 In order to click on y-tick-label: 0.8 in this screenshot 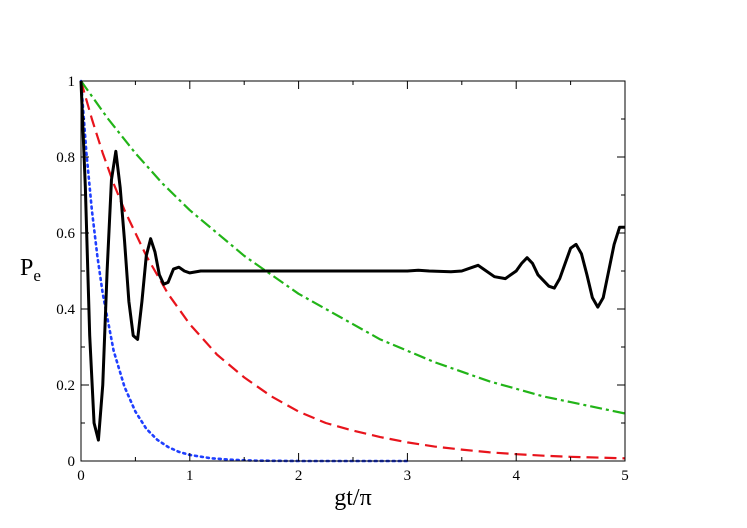, I will do `click(65, 158)`.